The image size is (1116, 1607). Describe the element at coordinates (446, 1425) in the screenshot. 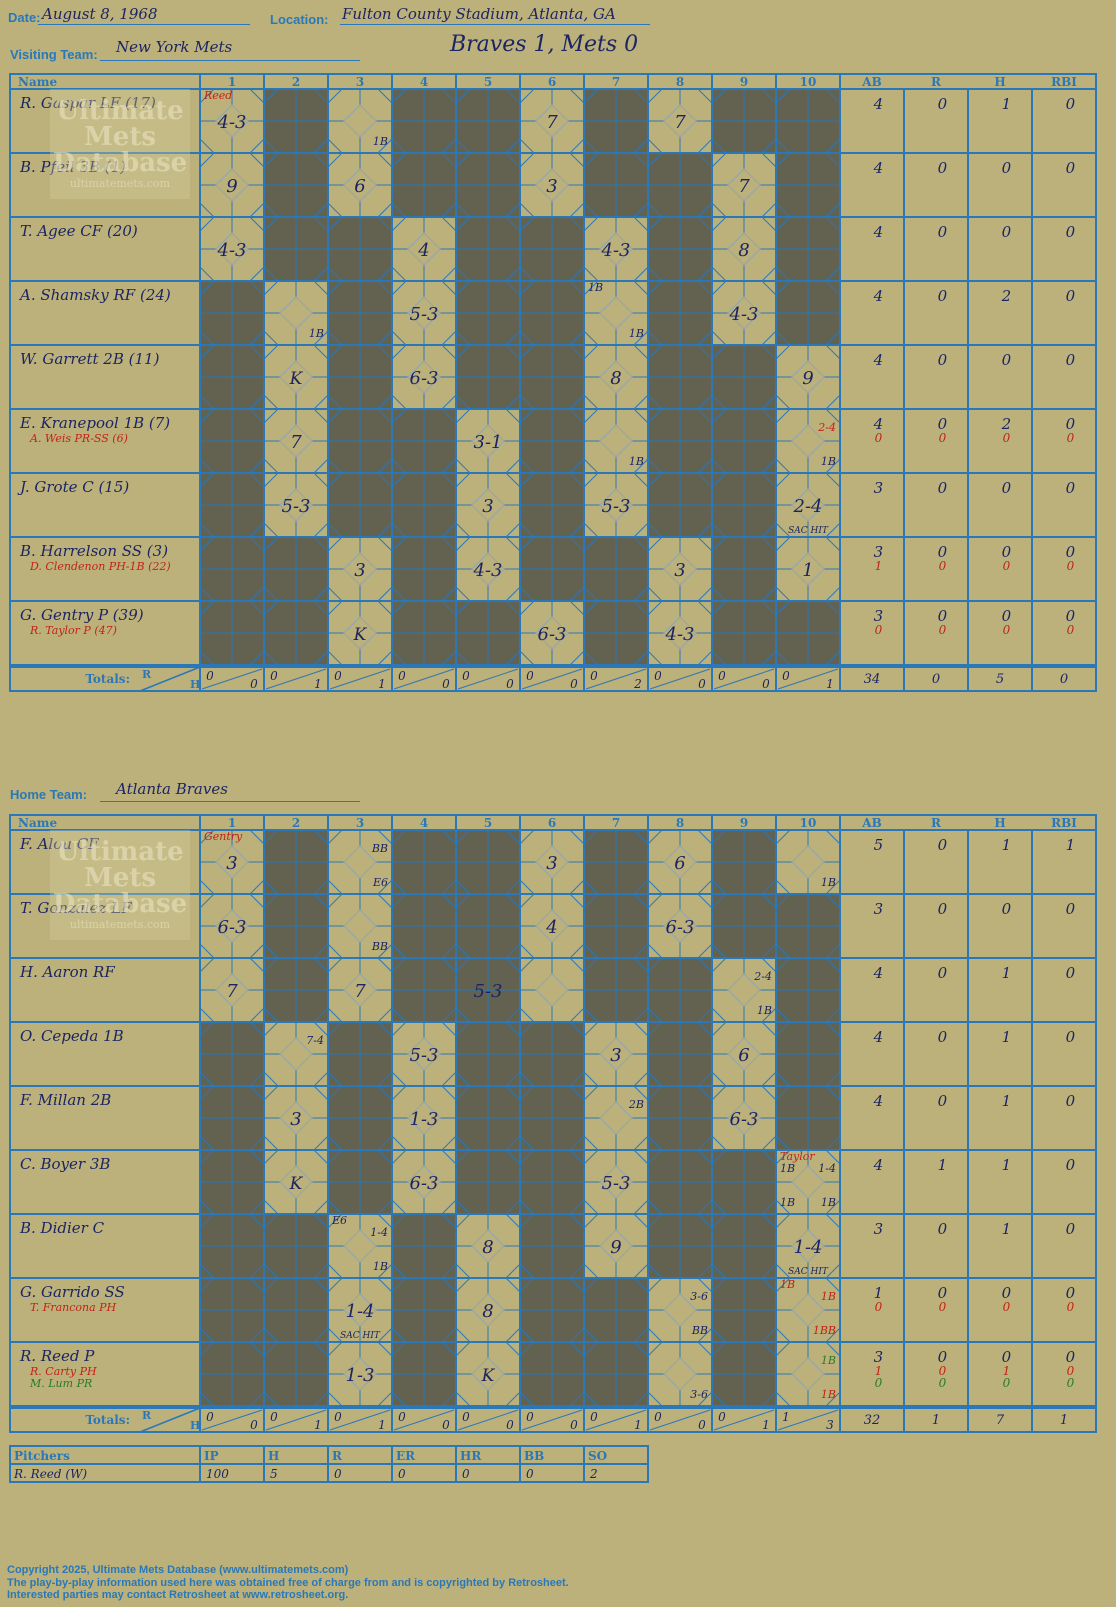

I see `home-inning-hits: 0` at that location.